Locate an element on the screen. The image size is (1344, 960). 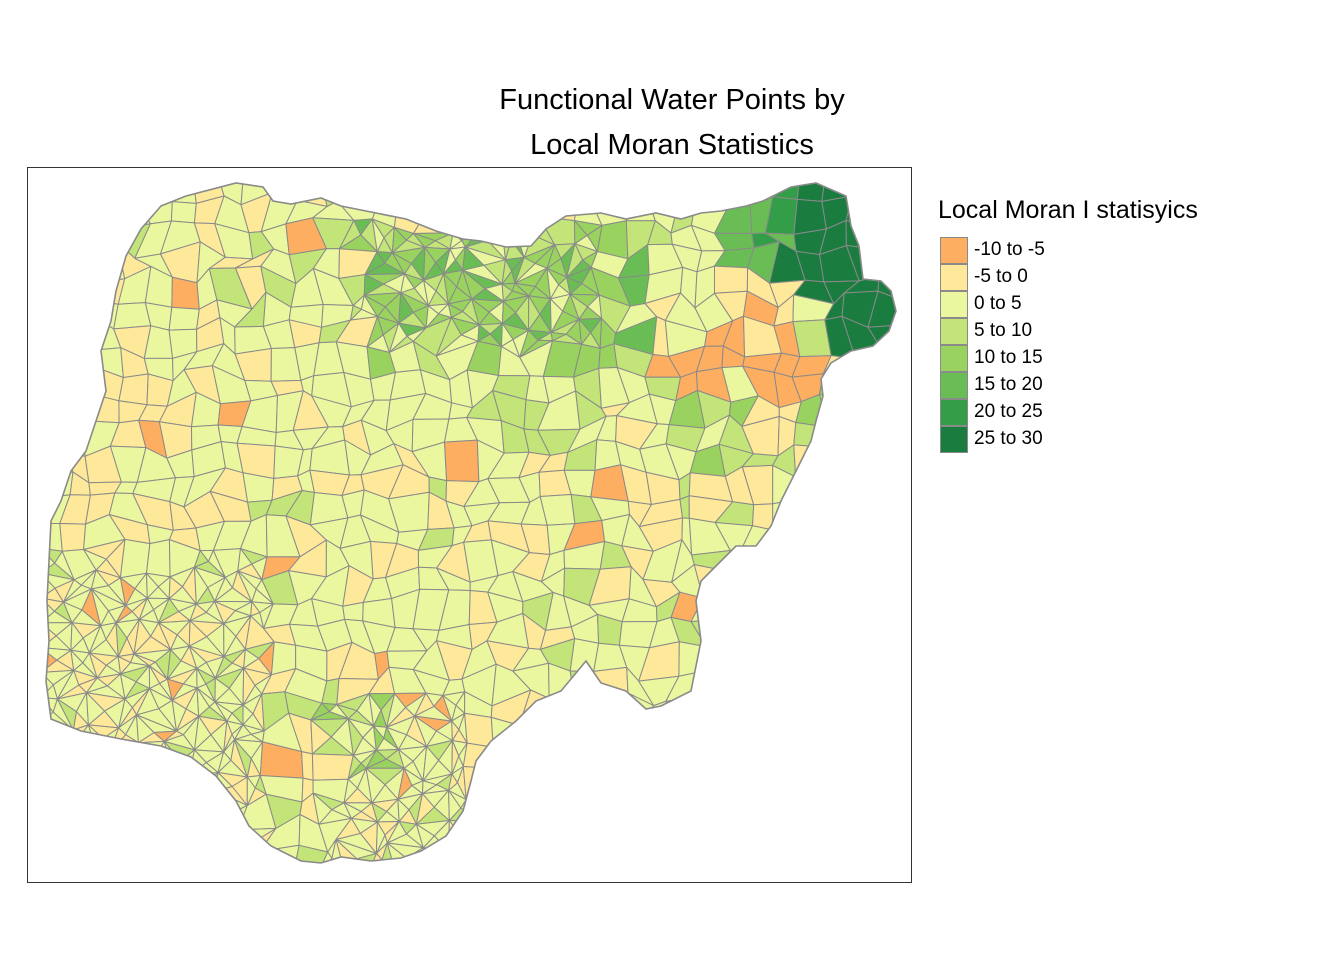
legend-label: 0 to 5 is located at coordinates (998, 303).